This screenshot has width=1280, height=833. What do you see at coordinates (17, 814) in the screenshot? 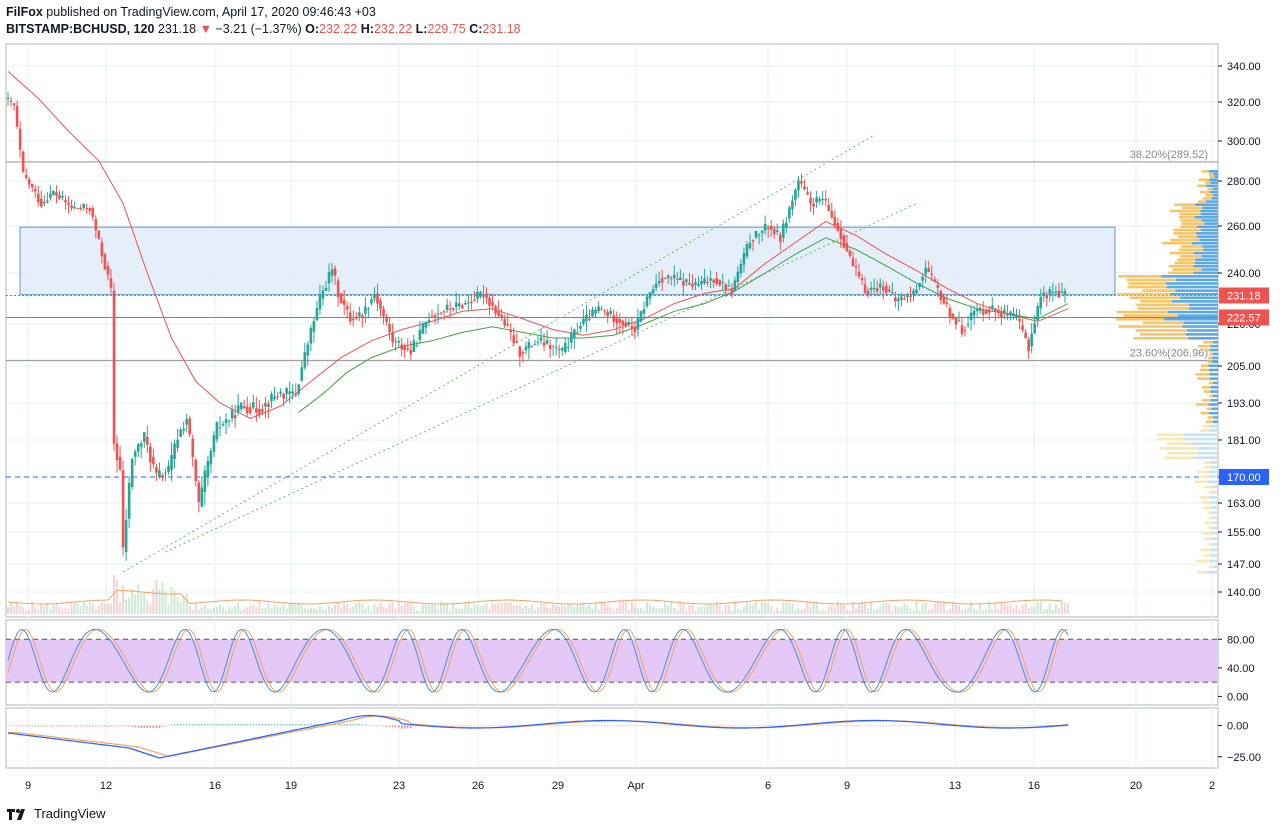
I see `tradingview-logo-icon` at bounding box center [17, 814].